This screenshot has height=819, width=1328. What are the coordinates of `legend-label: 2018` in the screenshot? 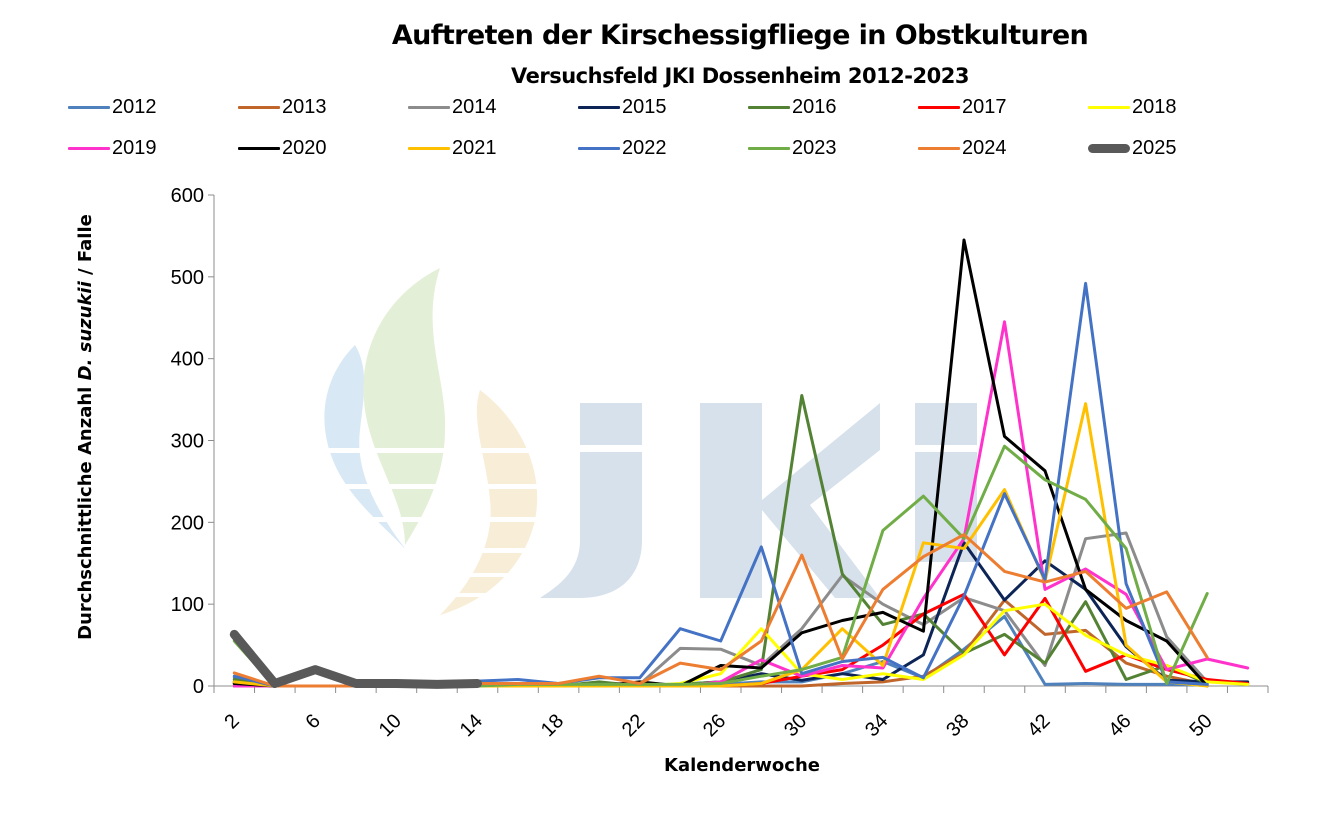 It's located at (1154, 106).